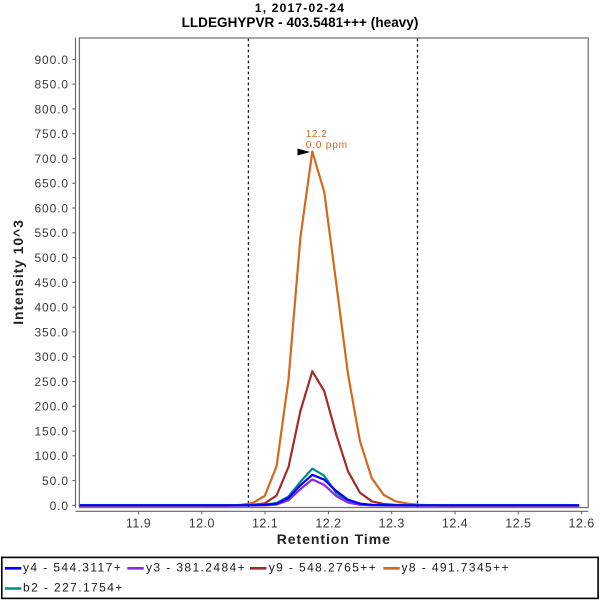 Image resolution: width=600 pixels, height=605 pixels. I want to click on svg-text: 850.0, so click(51, 85).